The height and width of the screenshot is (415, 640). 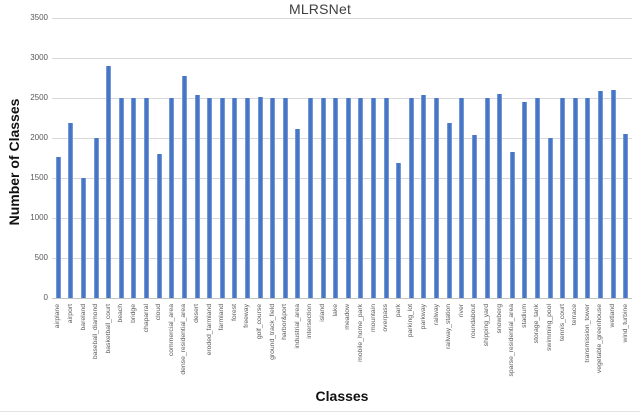 I want to click on x-tick-label: sparse_residential_area, so click(x=512, y=340).